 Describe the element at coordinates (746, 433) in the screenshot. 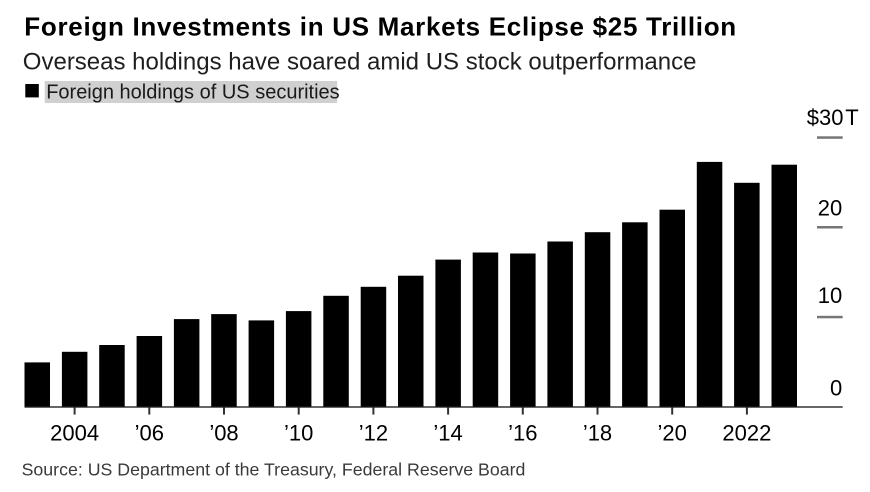

I see `svg-text: 2022` at that location.